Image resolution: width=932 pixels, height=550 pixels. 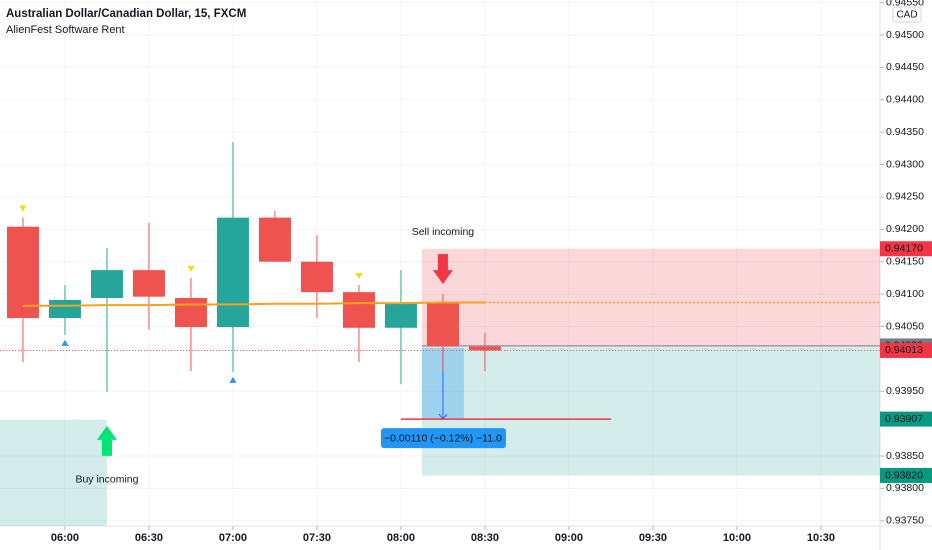 I want to click on x-tick-label: 10:00, so click(x=737, y=538).